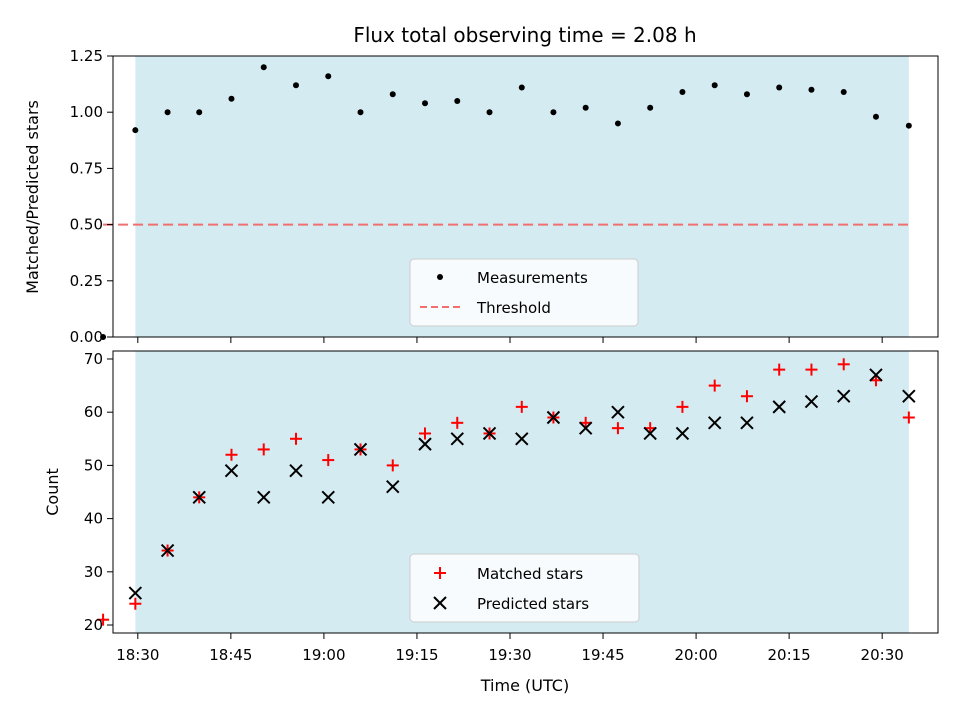  Describe the element at coordinates (533, 604) in the screenshot. I see `bottom-legend-label-predicted: Predicted stars` at that location.